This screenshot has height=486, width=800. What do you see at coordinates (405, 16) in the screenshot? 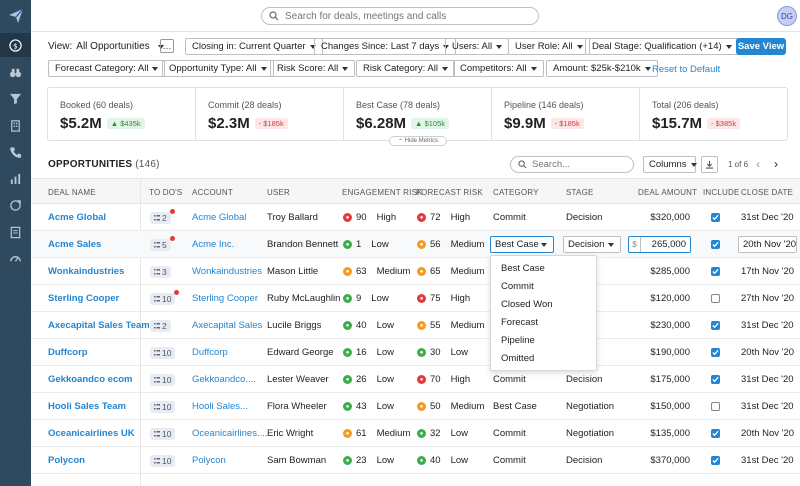
I see `global-search-input` at bounding box center [405, 16].